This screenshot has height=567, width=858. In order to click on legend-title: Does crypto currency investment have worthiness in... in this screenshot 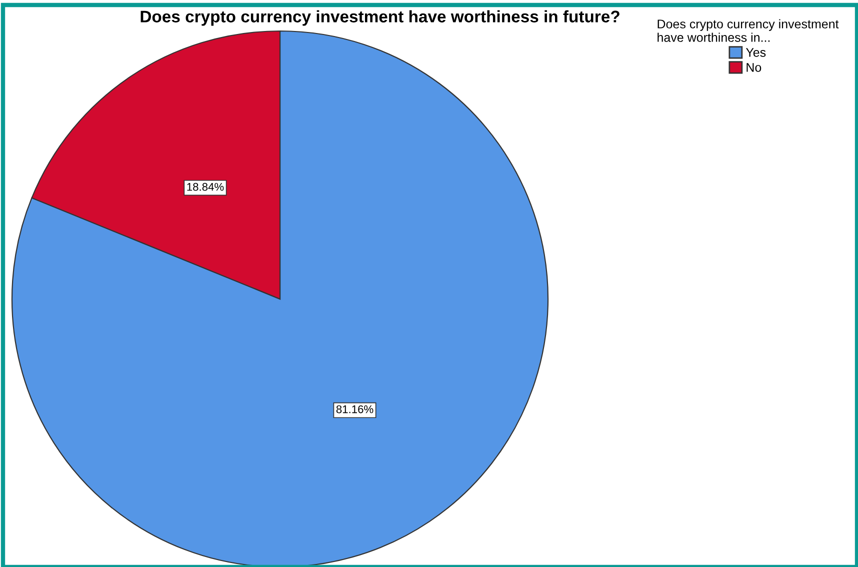, I will do `click(748, 30)`.